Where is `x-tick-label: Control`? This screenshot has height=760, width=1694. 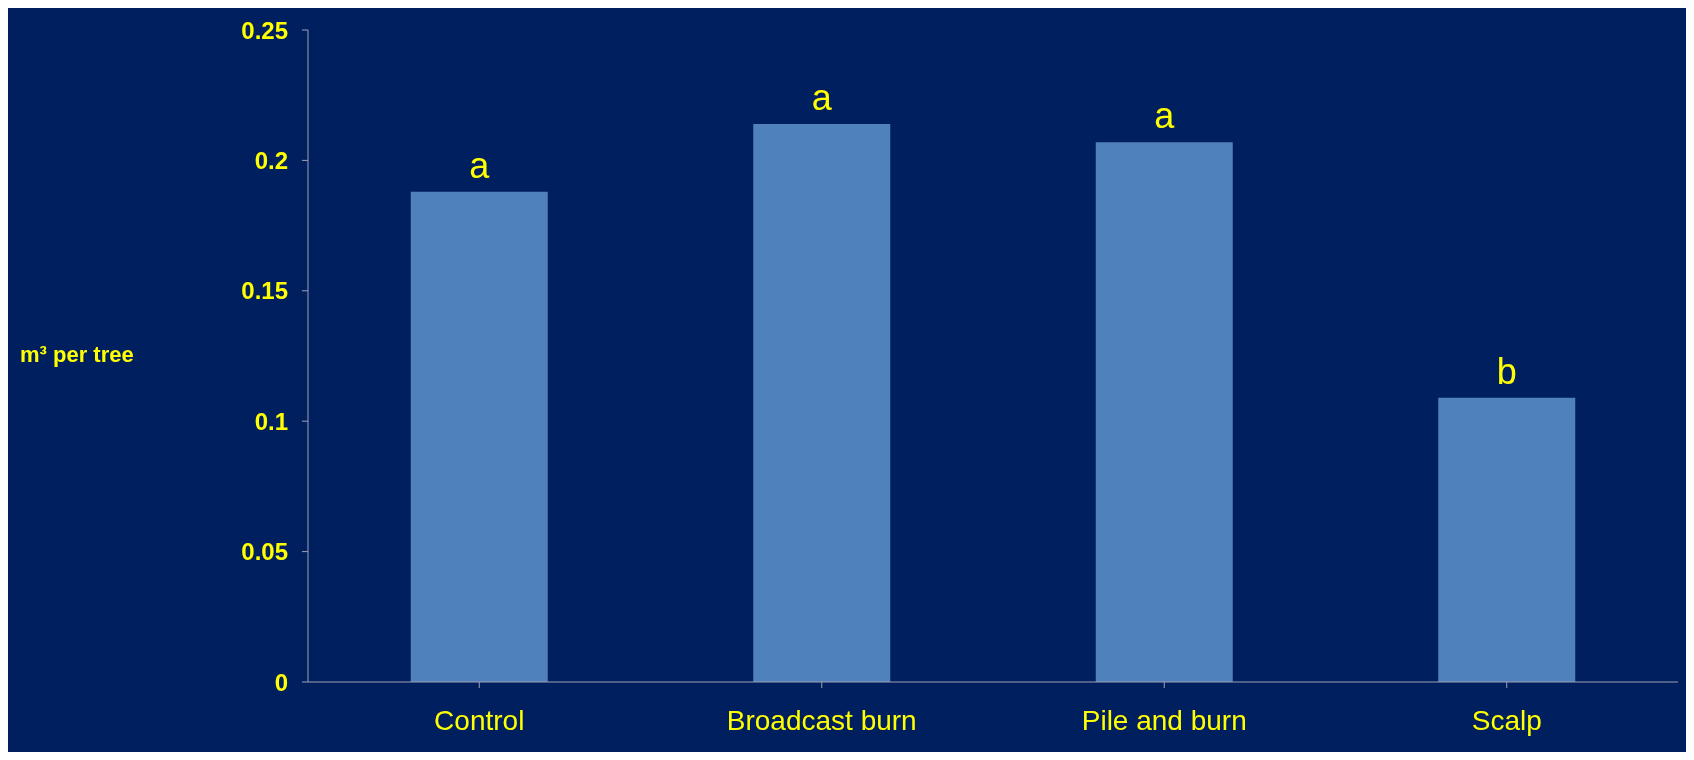 x-tick-label: Control is located at coordinates (479, 720).